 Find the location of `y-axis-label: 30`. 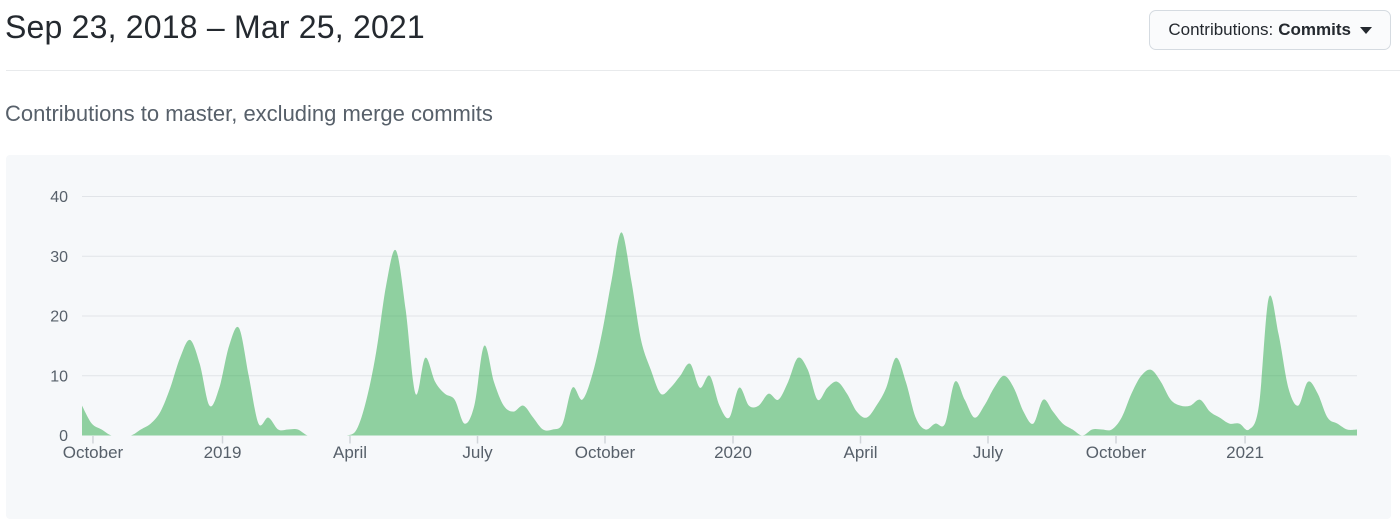

y-axis-label: 30 is located at coordinates (59, 257).